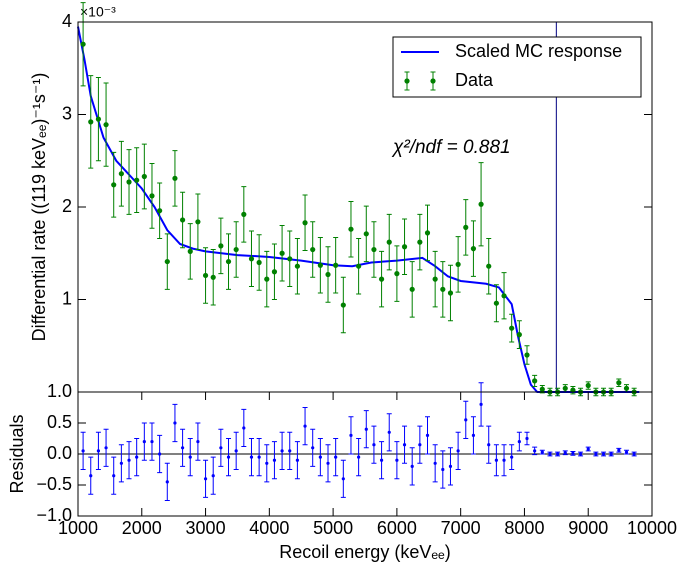 Image resolution: width=685 pixels, height=574 pixels. What do you see at coordinates (67, 298) in the screenshot?
I see `y-tick-label: 1` at bounding box center [67, 298].